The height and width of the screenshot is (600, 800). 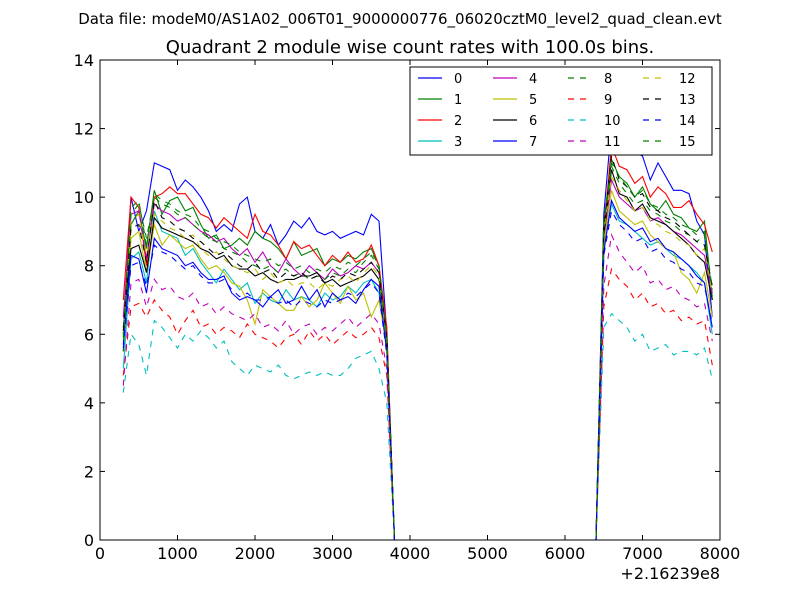 What do you see at coordinates (84, 197) in the screenshot?
I see `y-tick-label: 10` at bounding box center [84, 197].